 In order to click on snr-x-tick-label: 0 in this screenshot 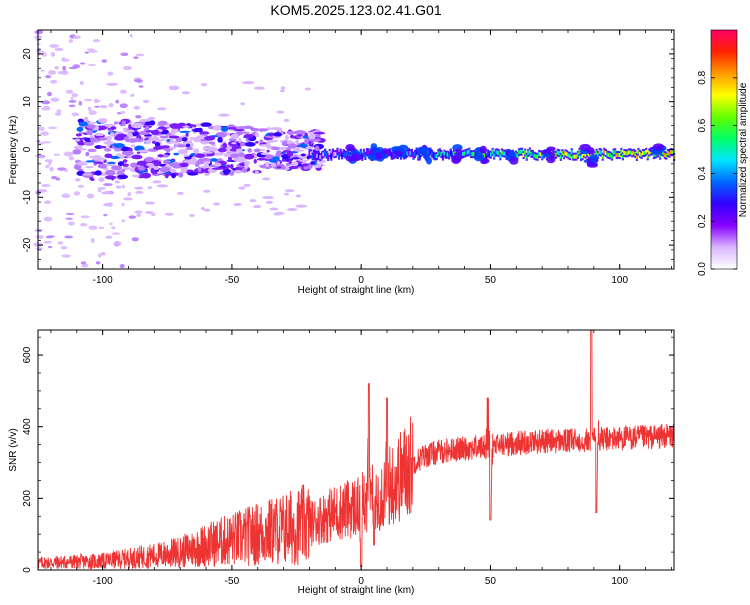, I will do `click(361, 581)`.